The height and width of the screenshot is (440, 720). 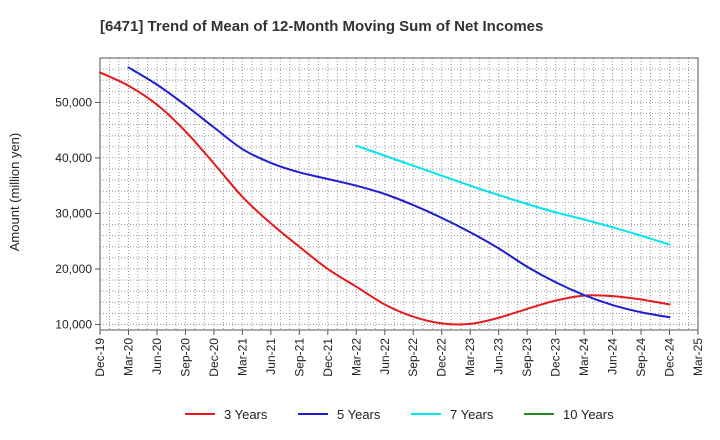 What do you see at coordinates (670, 357) in the screenshot?
I see `x-tick-label: Dec-24` at bounding box center [670, 357].